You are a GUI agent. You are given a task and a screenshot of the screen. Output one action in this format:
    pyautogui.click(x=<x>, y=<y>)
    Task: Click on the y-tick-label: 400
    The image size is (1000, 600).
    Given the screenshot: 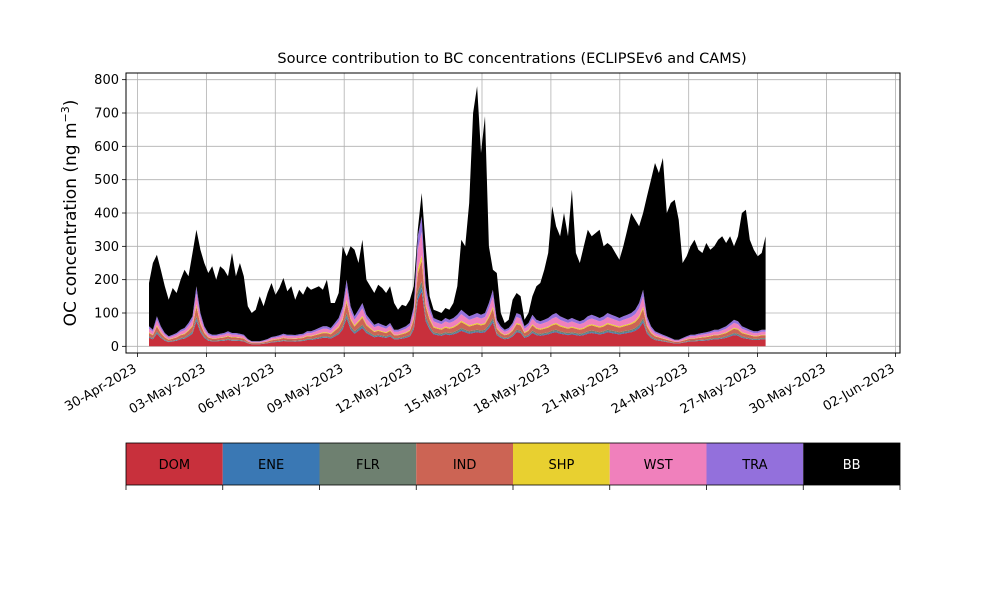 What is the action you would take?
    pyautogui.click(x=106, y=214)
    